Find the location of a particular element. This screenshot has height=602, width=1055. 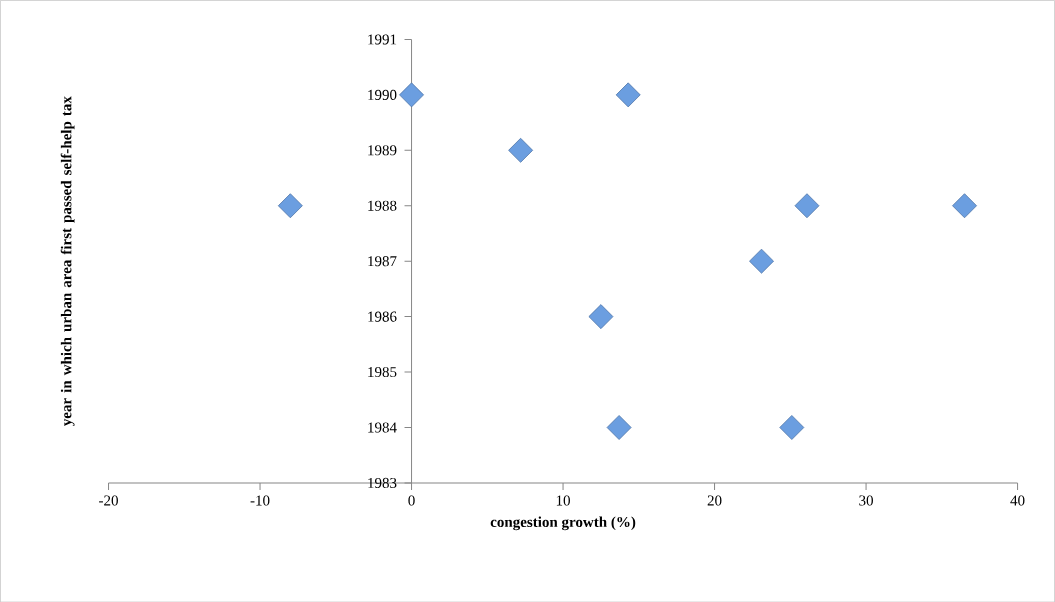

x-tick-label: -20 is located at coordinates (108, 500).